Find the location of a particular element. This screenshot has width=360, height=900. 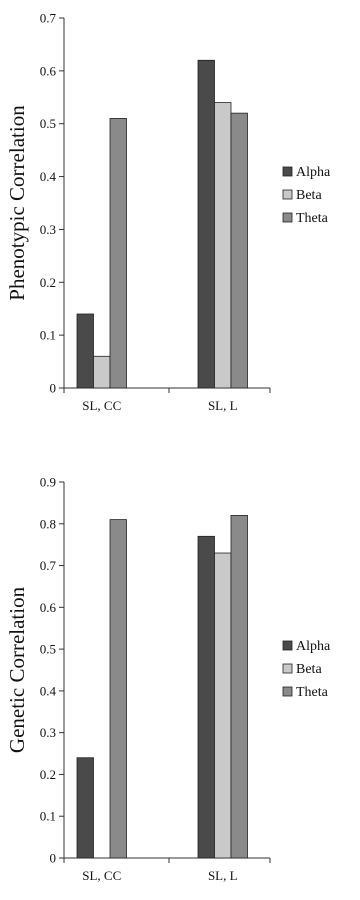

y-tick-label: 0.8 is located at coordinates (48, 523).